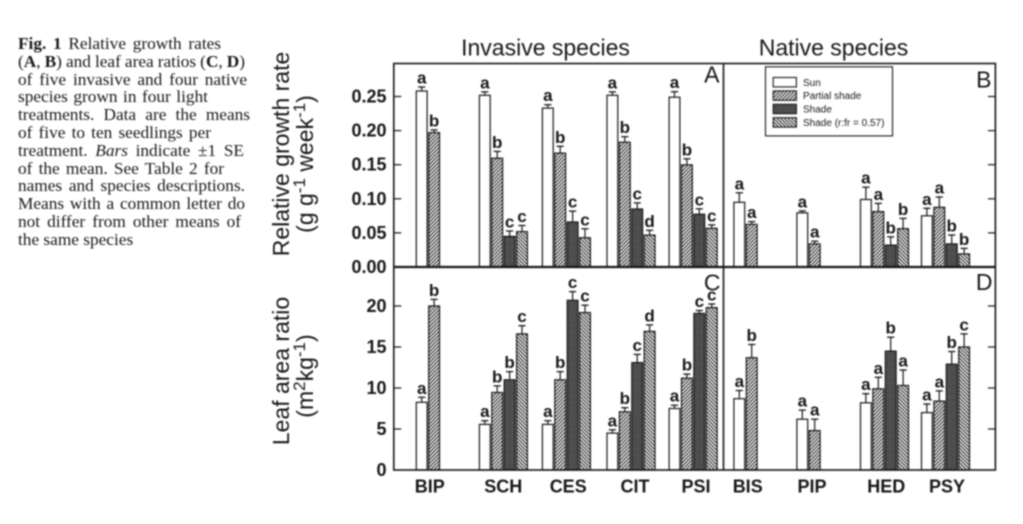 This screenshot has height=524, width=1023. What do you see at coordinates (304, 375) in the screenshot?
I see `svg-text: (m2kg-1)` at bounding box center [304, 375].